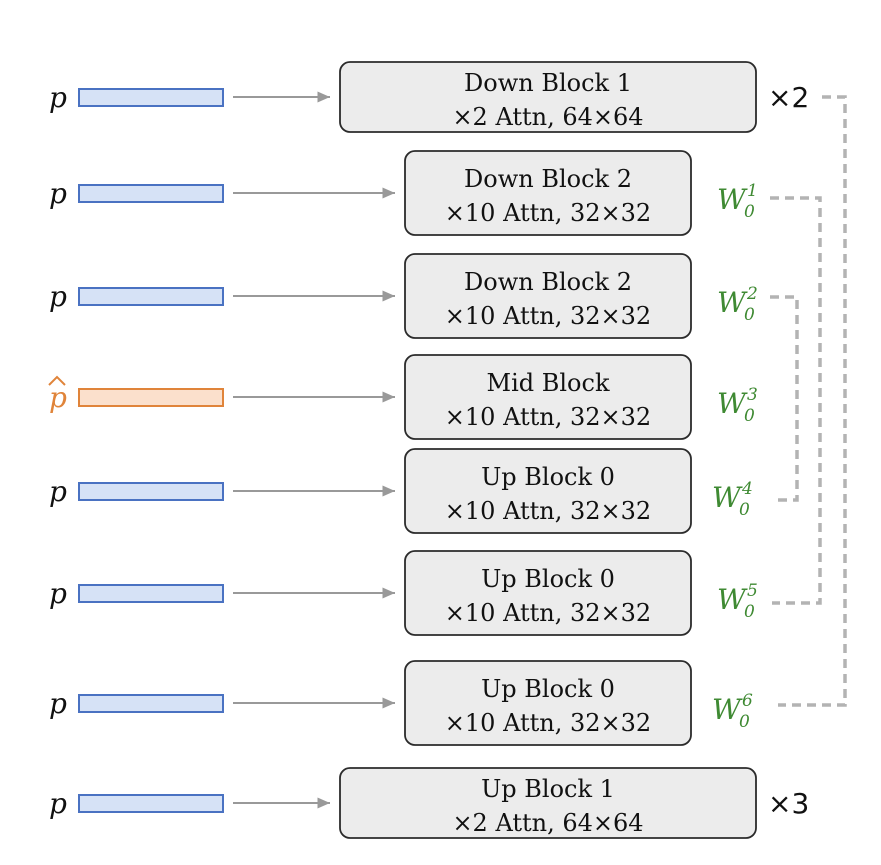 The image size is (881, 865). I want to click on weight-symbol: W 30, so click(737, 405).